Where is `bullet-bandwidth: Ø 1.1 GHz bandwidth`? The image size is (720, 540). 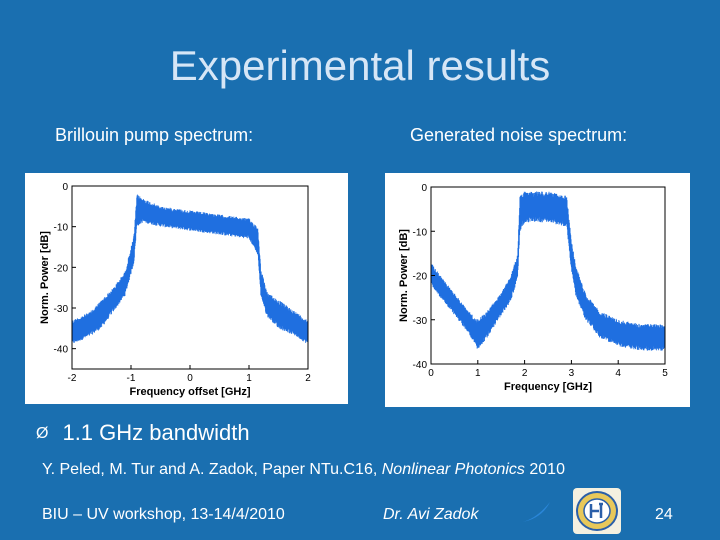
bullet-bandwidth: Ø 1.1 GHz bandwidth is located at coordinates (143, 433).